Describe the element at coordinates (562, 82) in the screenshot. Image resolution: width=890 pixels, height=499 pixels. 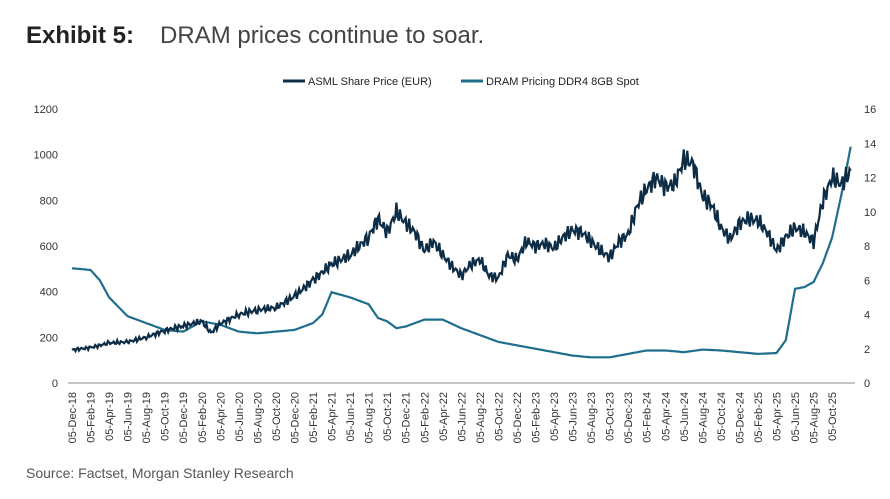
I see `legend-dram-label: DRAM Pricing DDR4 8GB Spot` at that location.